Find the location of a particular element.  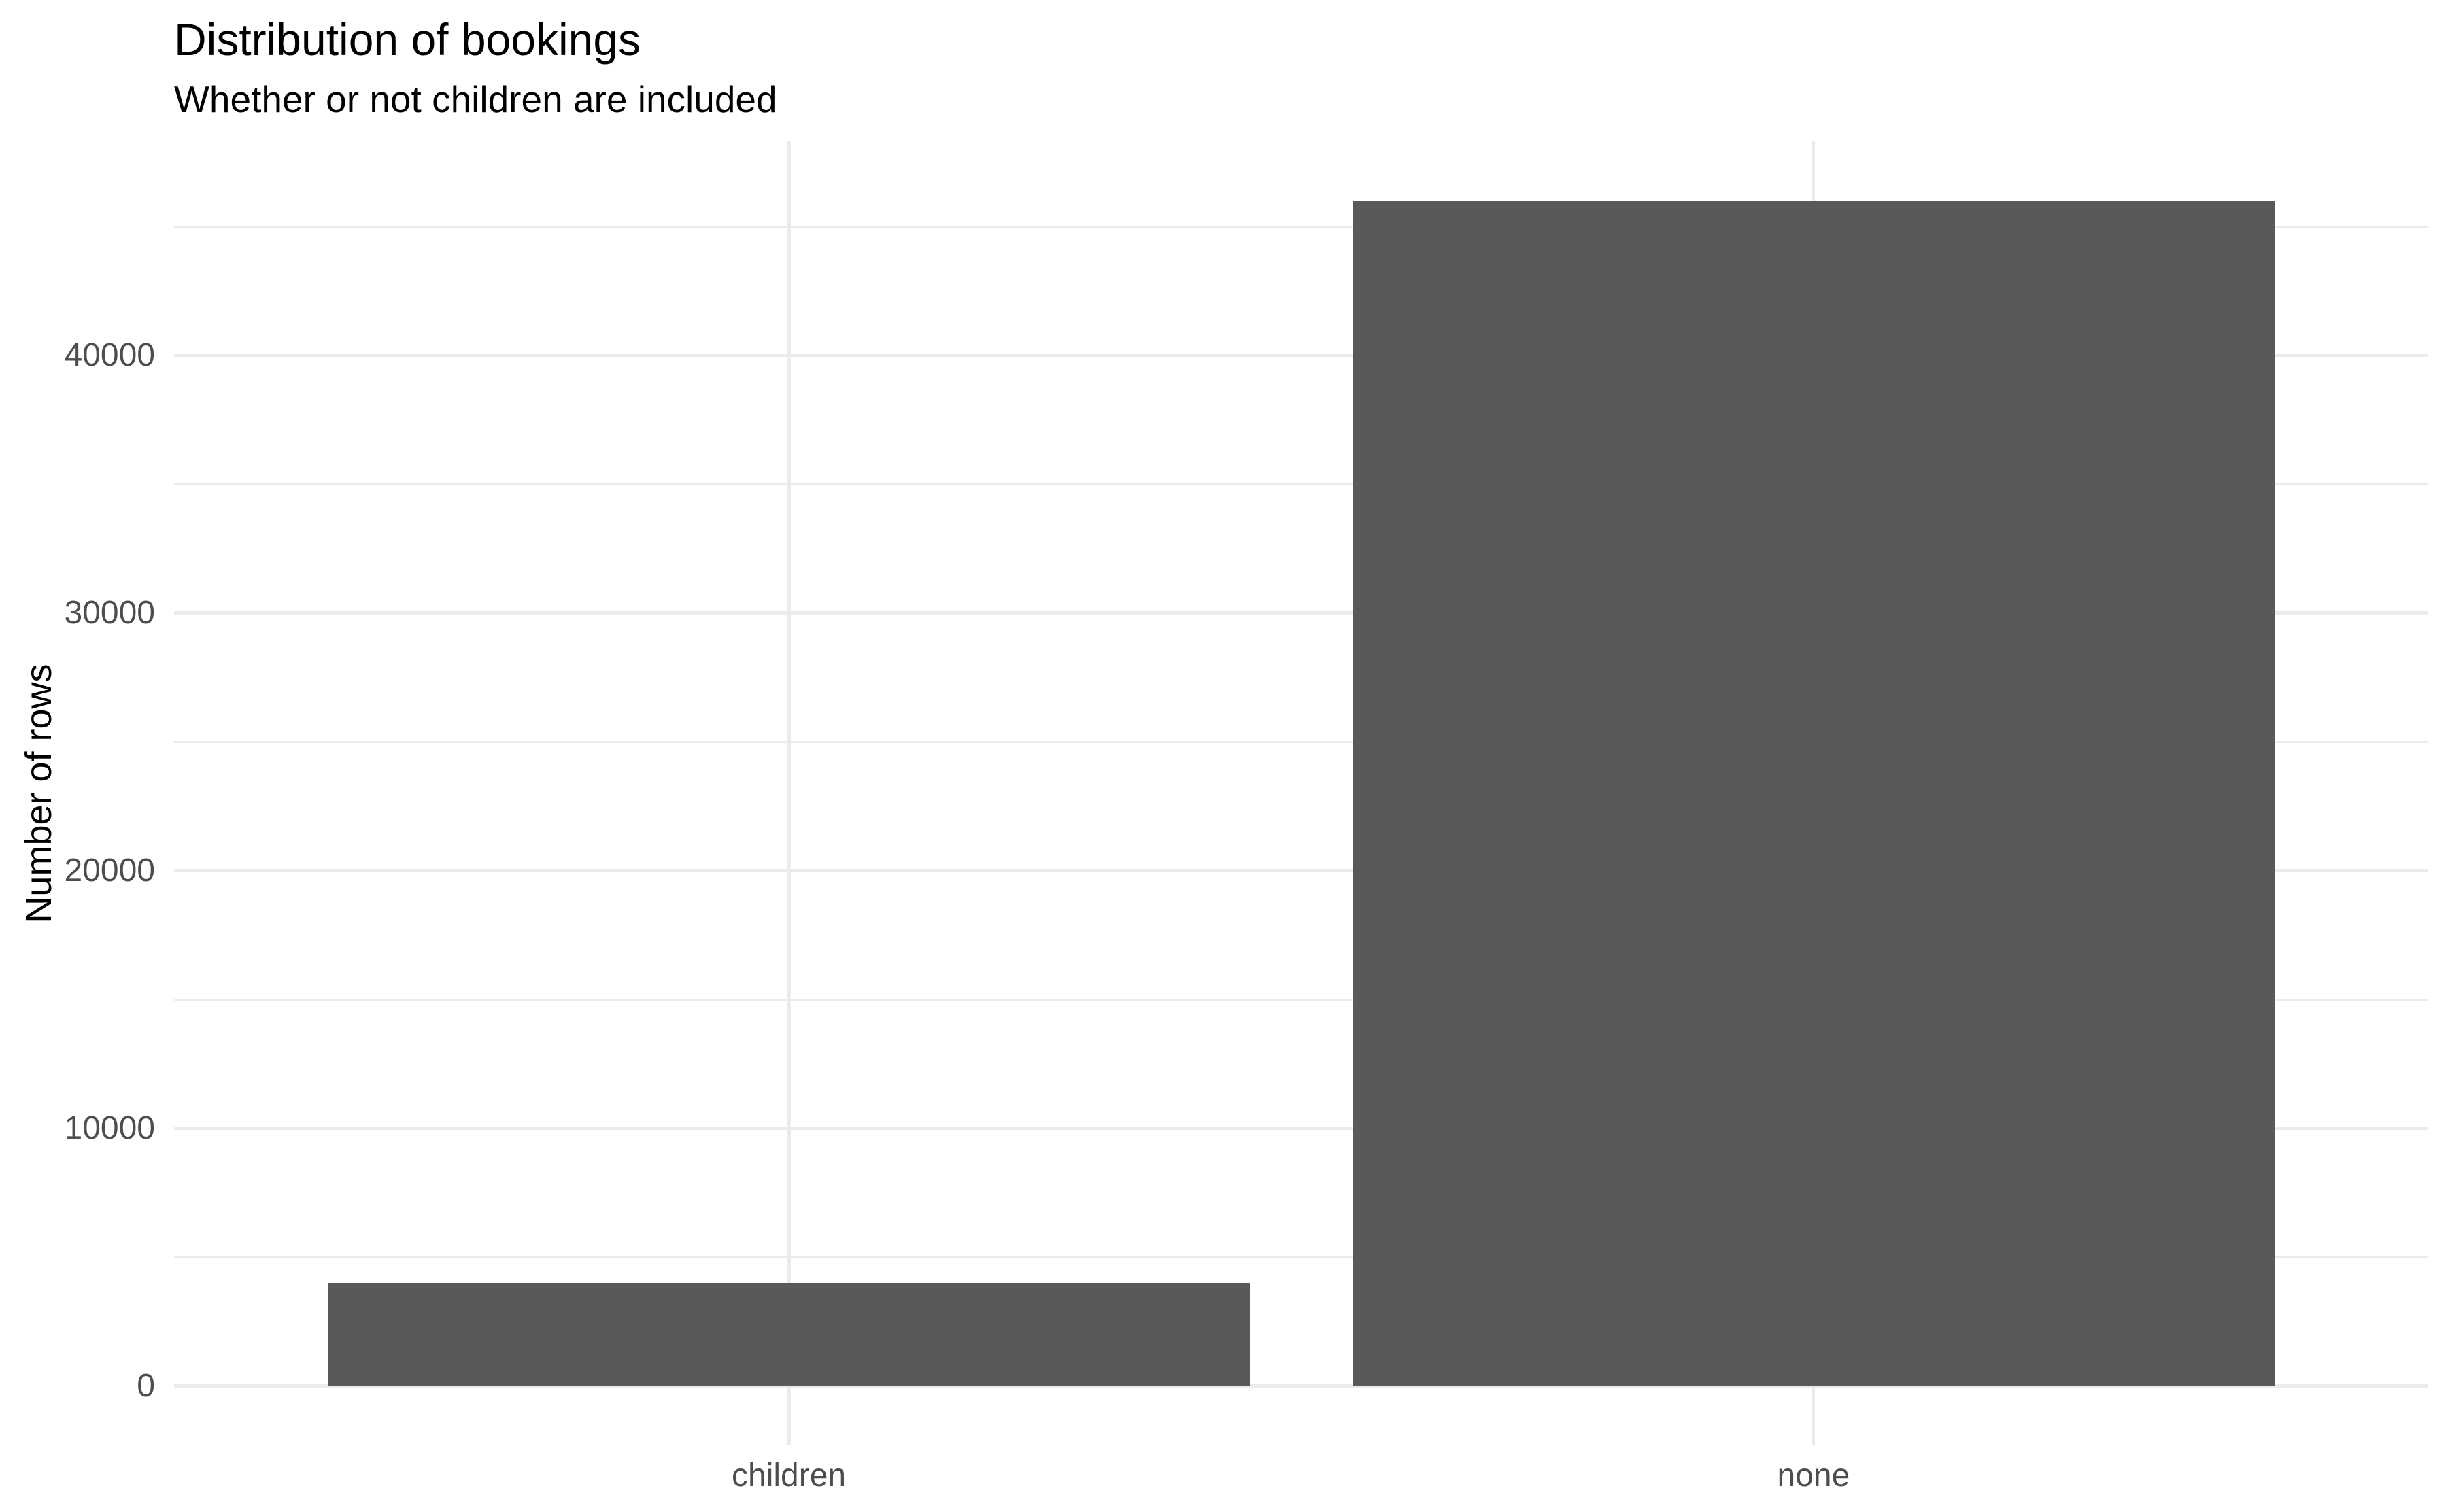

y-tick-label: 40000 is located at coordinates (110, 355).